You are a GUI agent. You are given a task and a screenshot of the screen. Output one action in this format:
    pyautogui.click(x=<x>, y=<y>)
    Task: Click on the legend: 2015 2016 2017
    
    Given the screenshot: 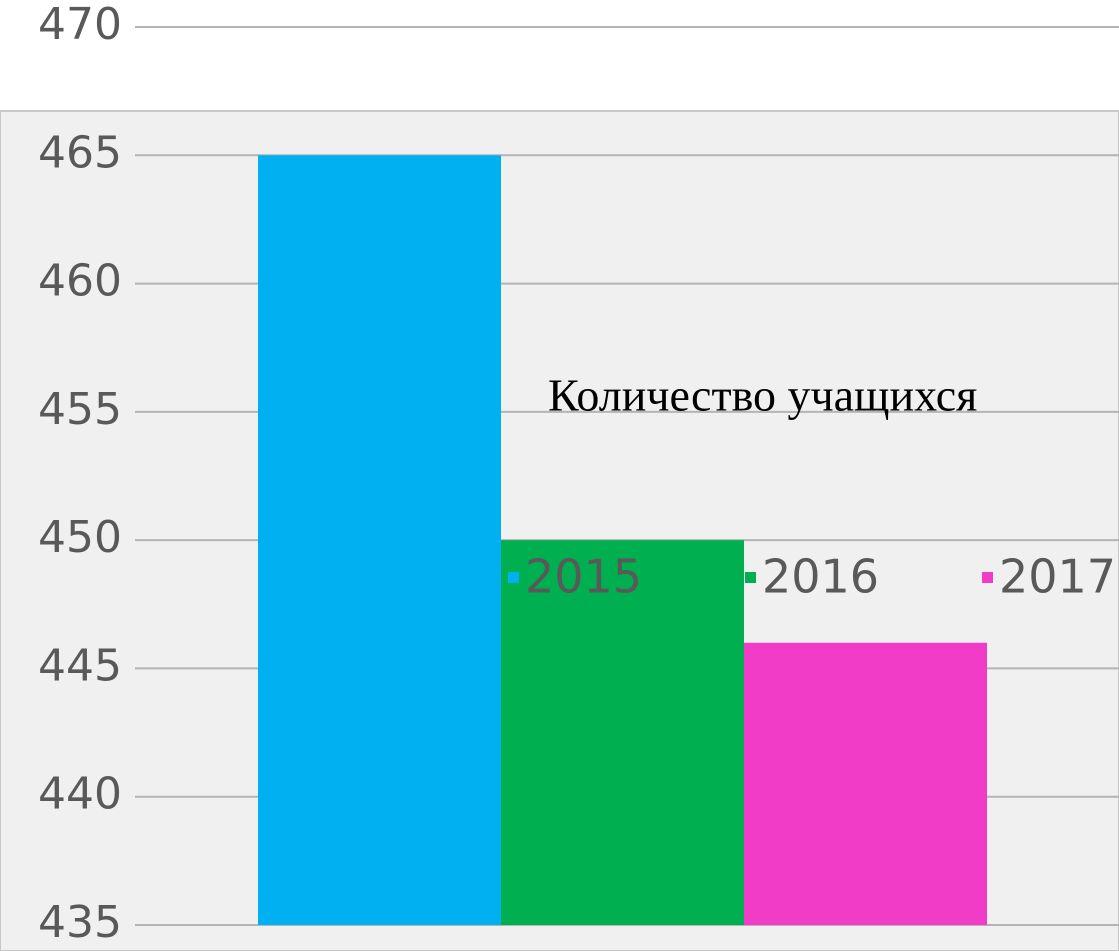 What is the action you would take?
    pyautogui.click(x=812, y=577)
    